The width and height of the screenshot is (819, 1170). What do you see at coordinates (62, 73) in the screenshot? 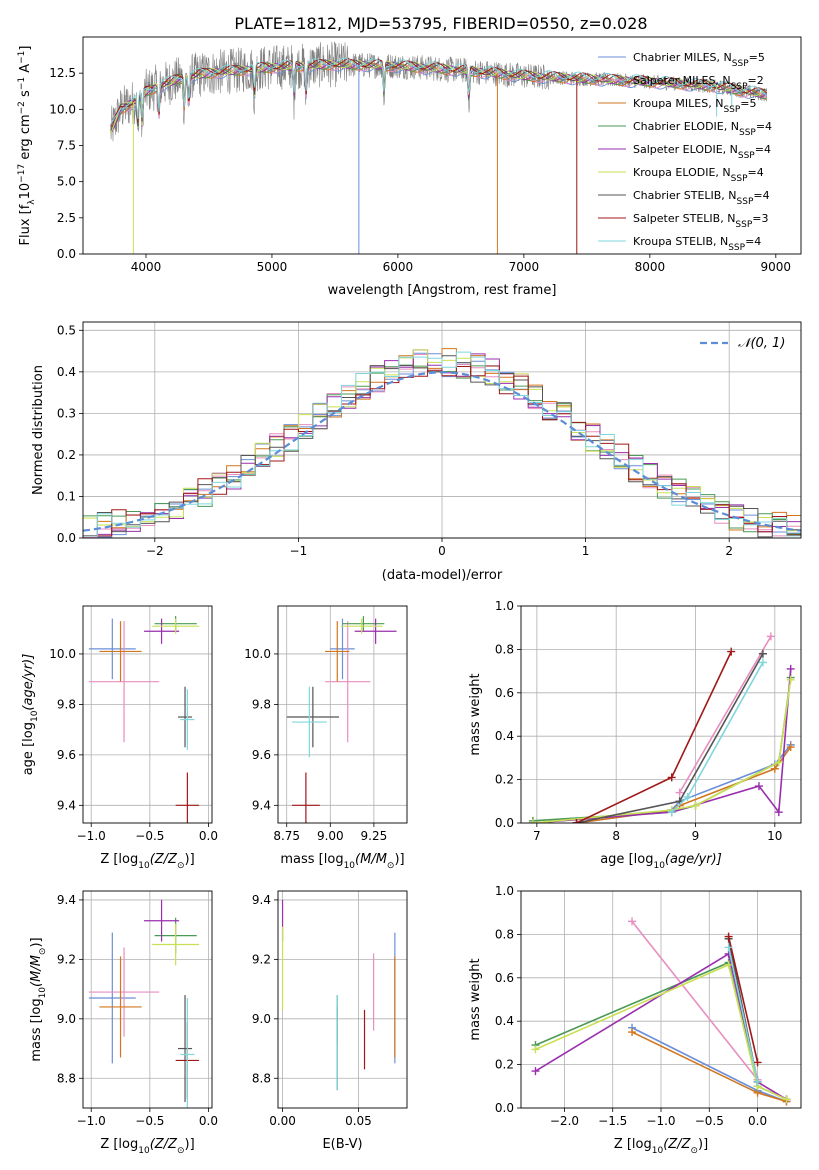
I see `y-tick-label: 12.5` at bounding box center [62, 73].